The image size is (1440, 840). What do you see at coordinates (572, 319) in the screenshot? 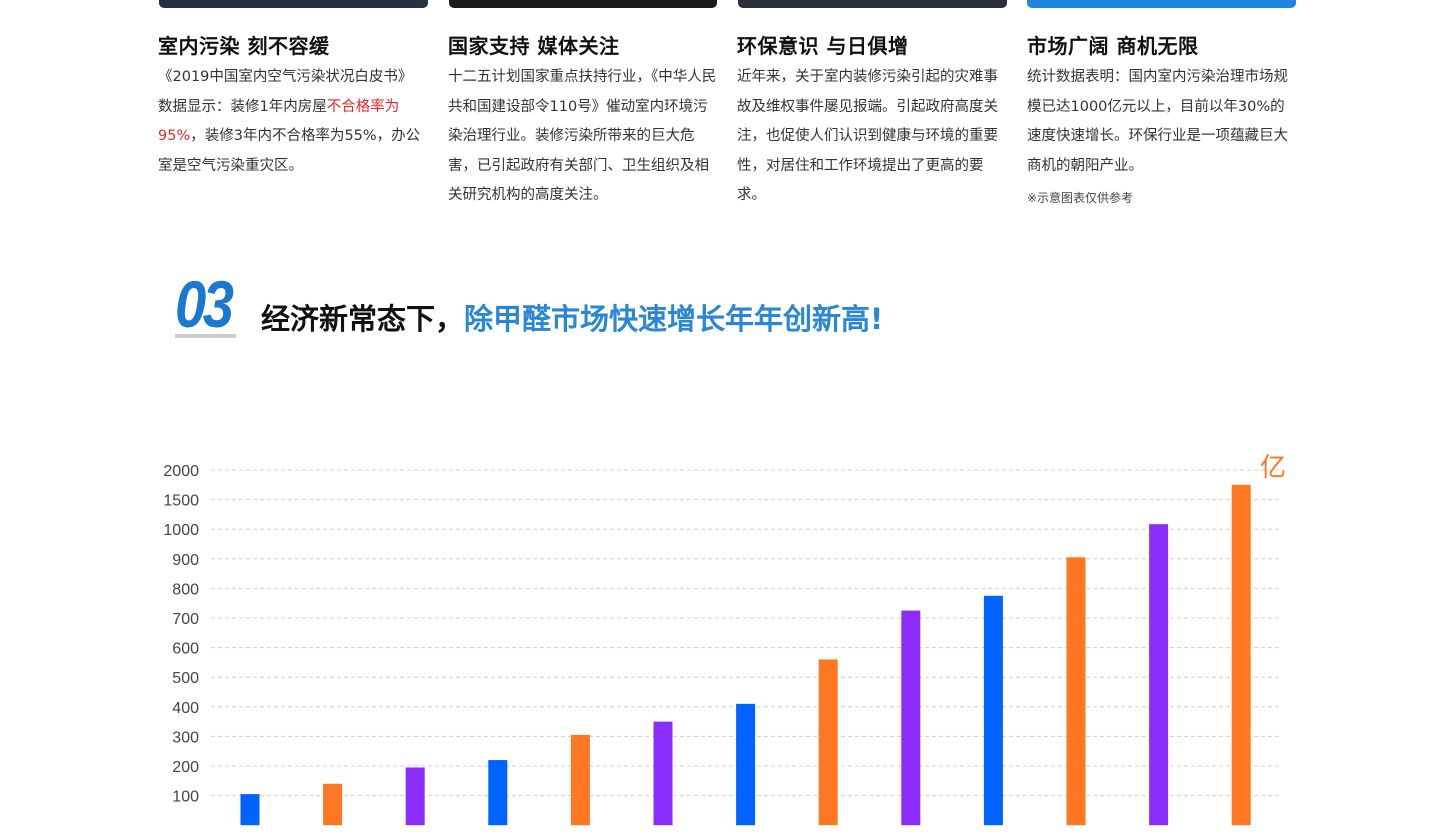
I see `section-title: 经济新常态下，除甲醛市场快速增长年年创新高!` at bounding box center [572, 319].